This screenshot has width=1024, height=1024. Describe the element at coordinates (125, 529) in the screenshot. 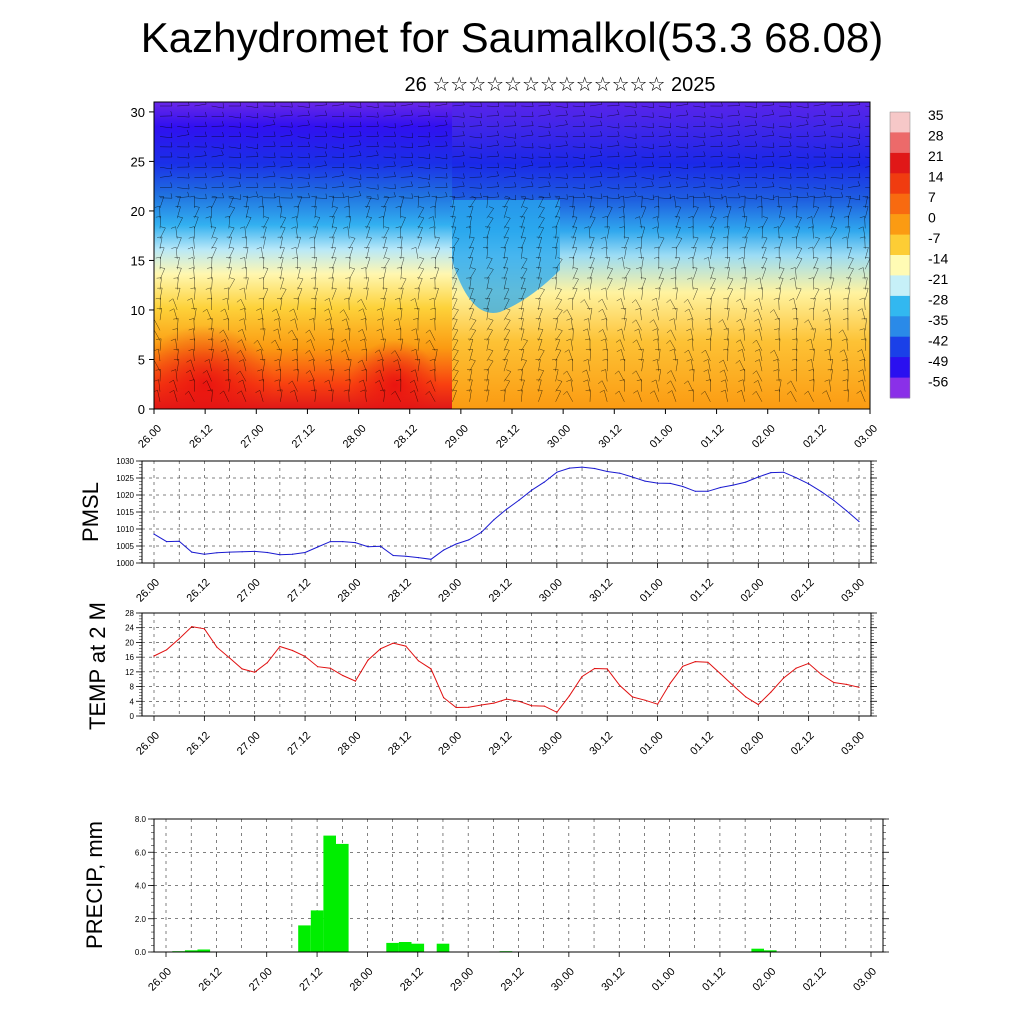

I see `y-tick-label: 1010` at that location.